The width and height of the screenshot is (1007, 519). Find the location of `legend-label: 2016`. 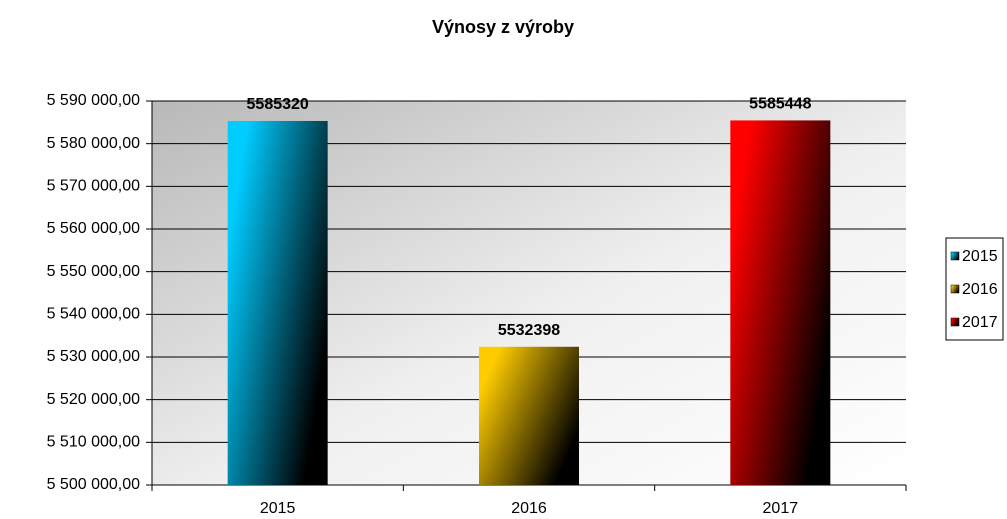

legend-label: 2016 is located at coordinates (980, 289).